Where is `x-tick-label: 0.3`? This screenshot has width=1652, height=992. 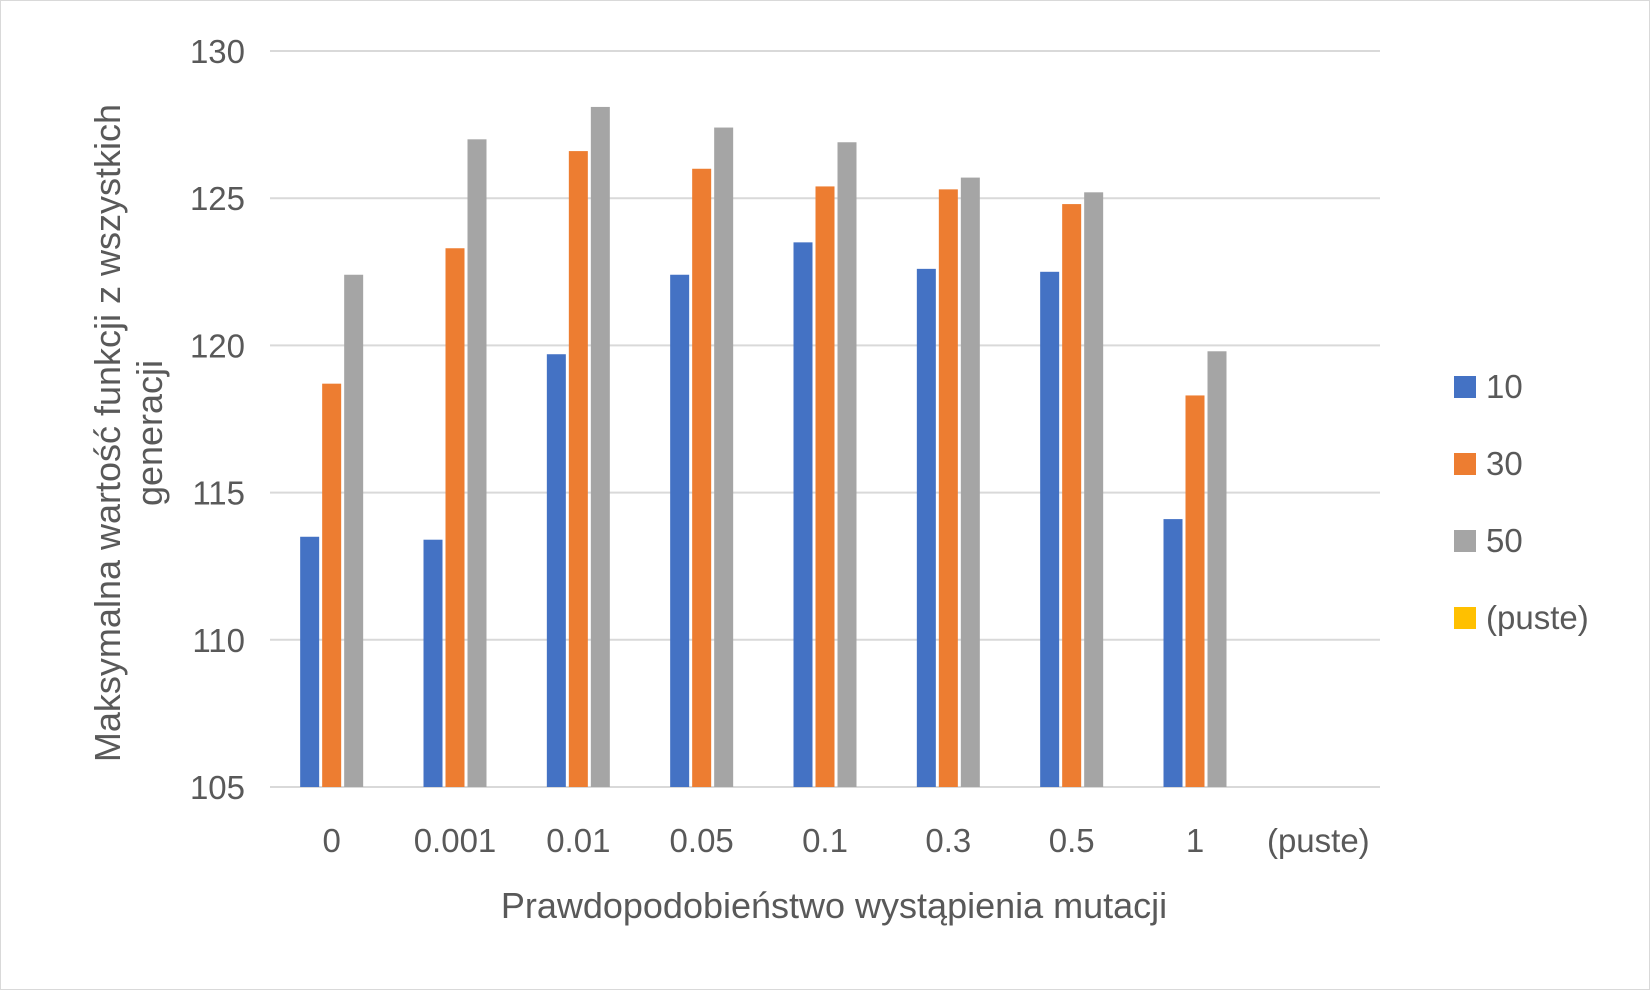
x-tick-label: 0.3 is located at coordinates (948, 840).